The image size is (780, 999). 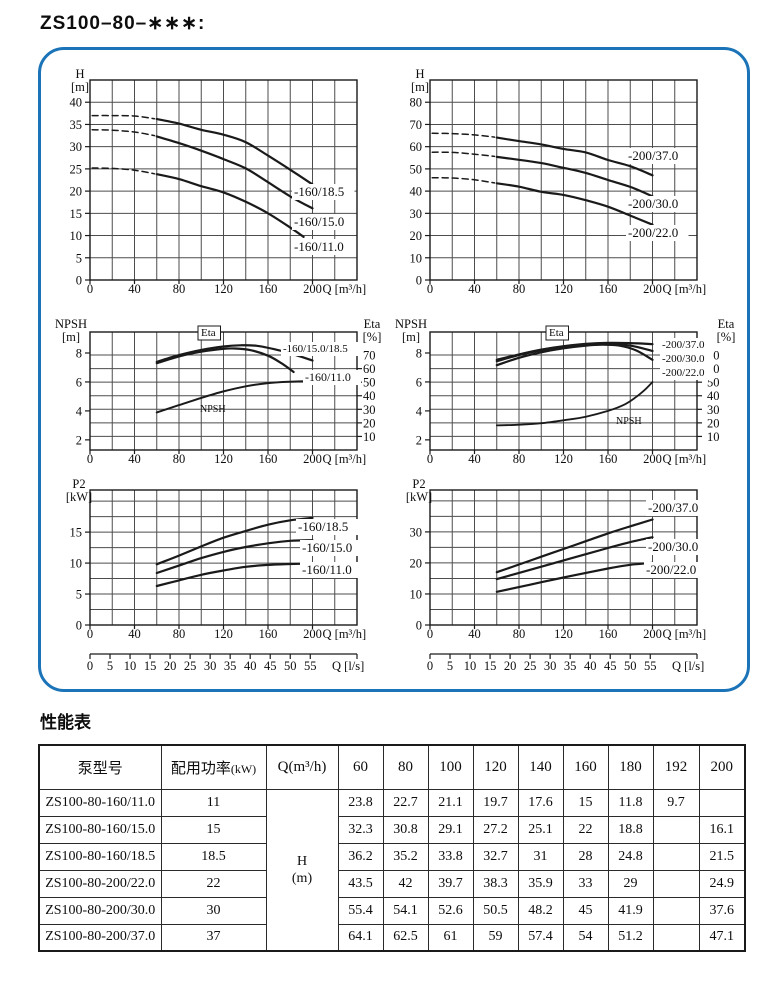 I want to click on value-cell: 11, so click(x=213, y=802).